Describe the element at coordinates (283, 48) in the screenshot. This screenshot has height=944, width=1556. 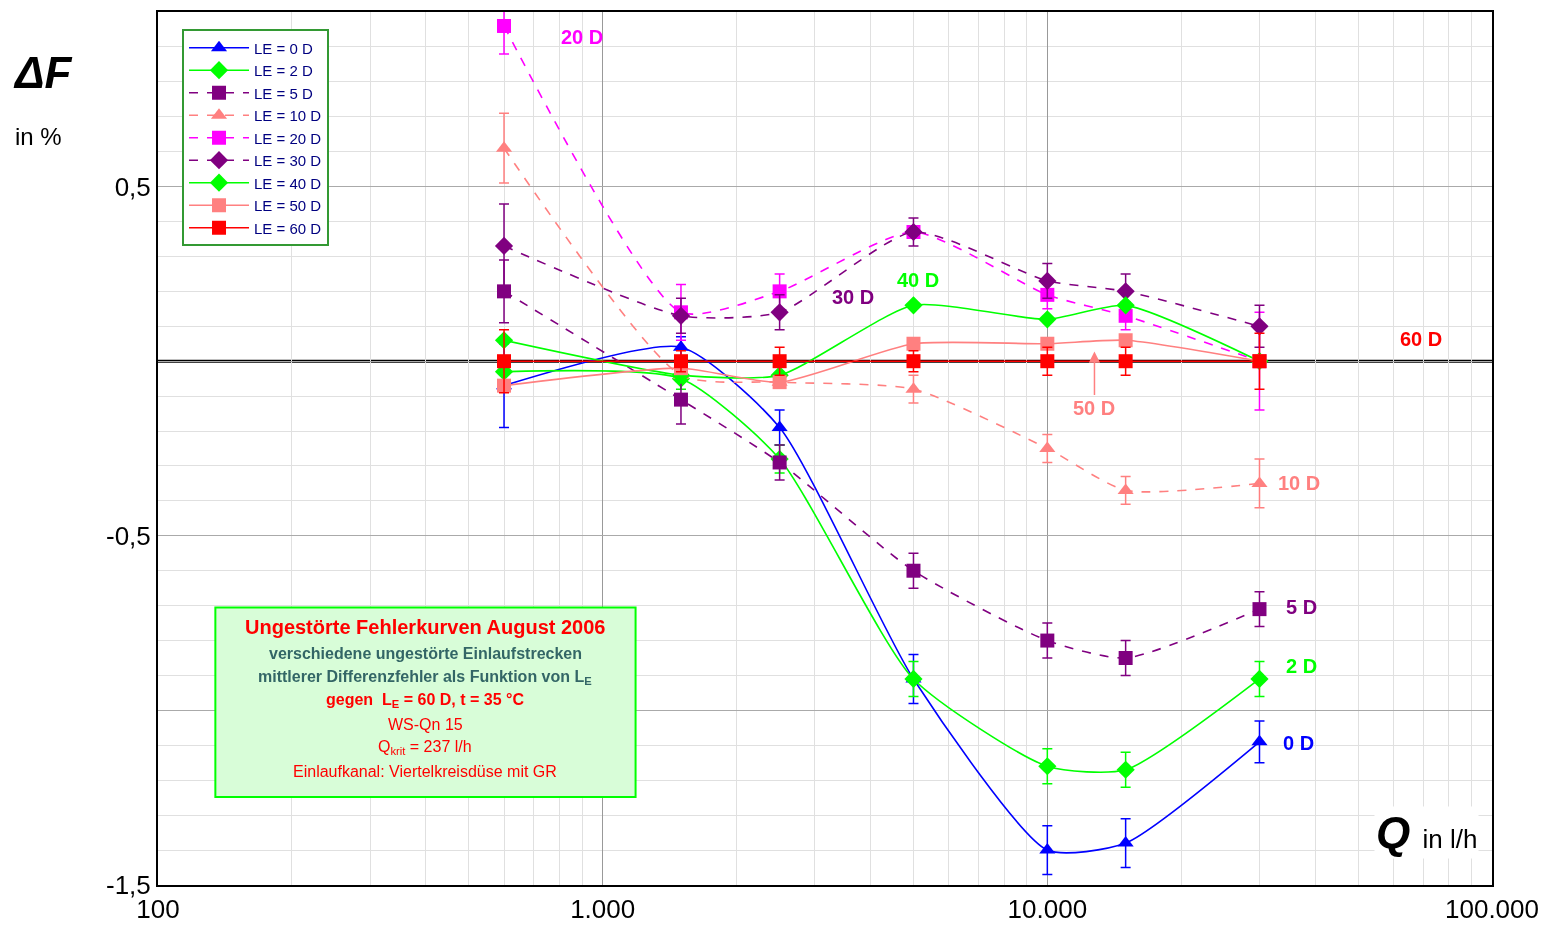
I see `legend-label: LE = 0 D` at that location.